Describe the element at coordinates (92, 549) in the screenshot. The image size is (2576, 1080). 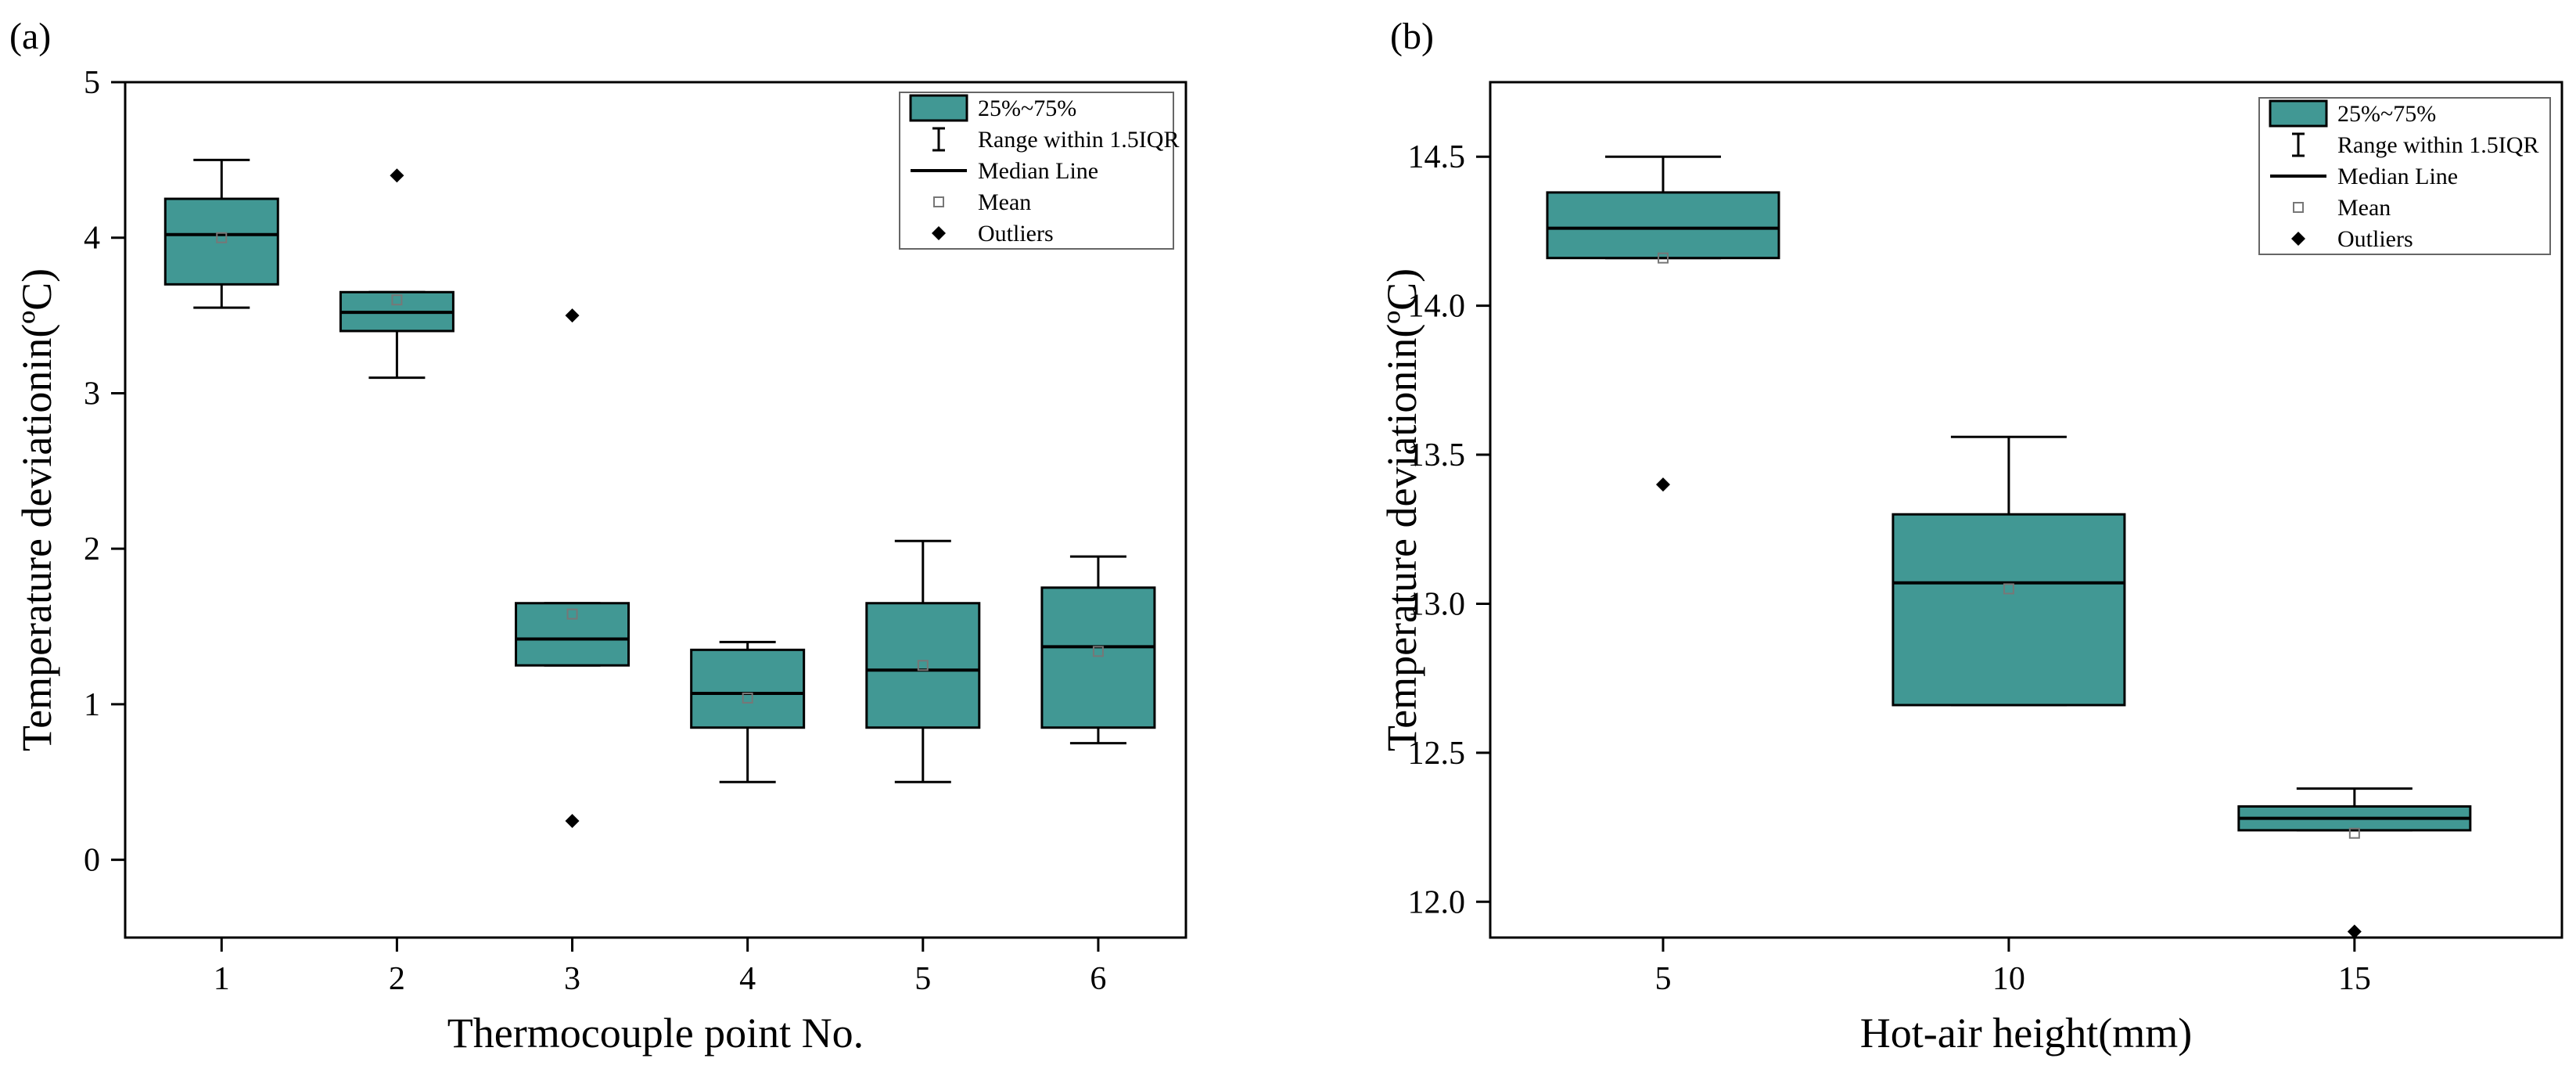
I see `y-tick-label: 2` at that location.